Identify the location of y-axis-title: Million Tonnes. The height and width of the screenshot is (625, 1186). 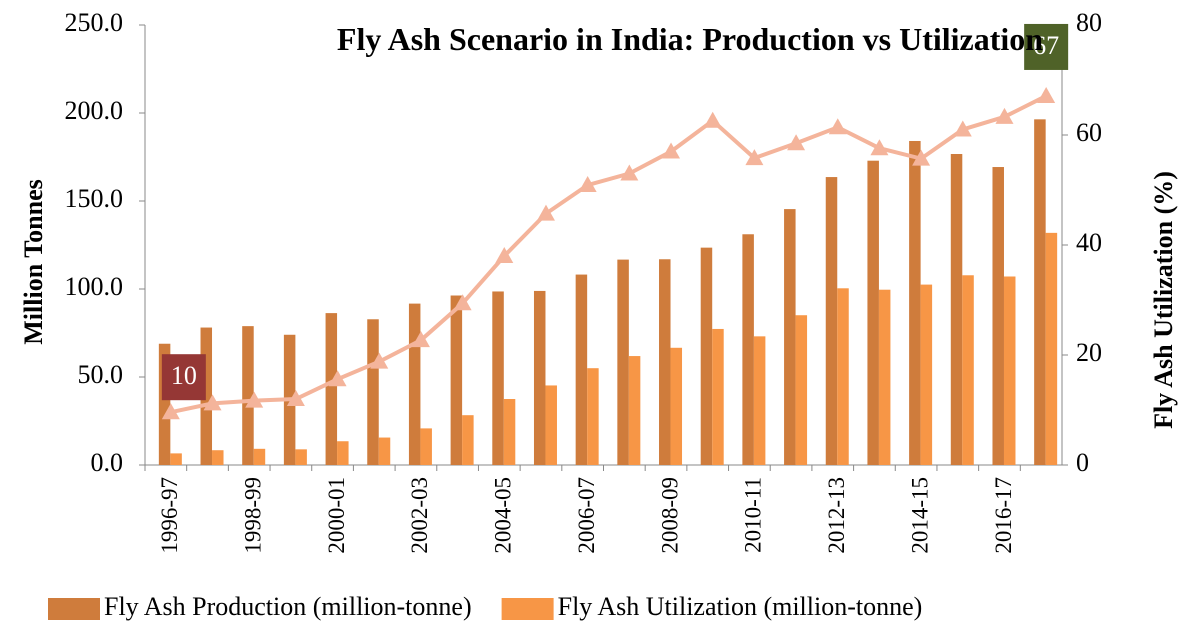
(33, 261).